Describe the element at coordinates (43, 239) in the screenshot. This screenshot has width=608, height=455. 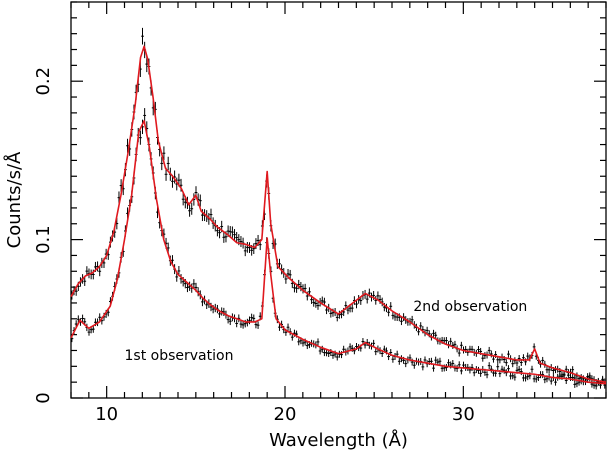
I see `y-tick-label: 0.1` at that location.